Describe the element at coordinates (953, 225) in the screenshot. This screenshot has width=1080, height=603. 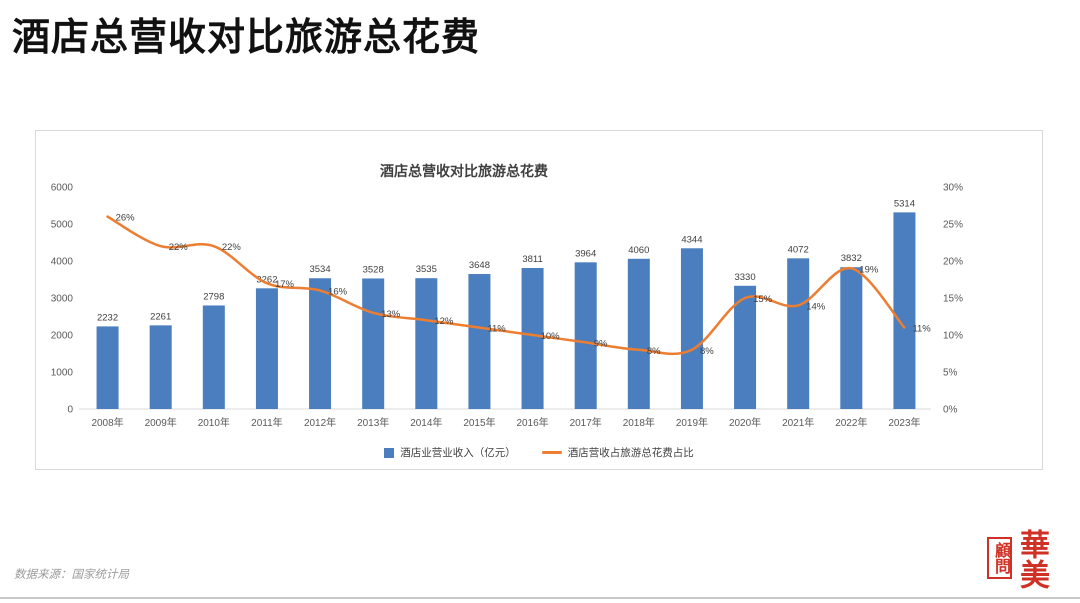
I see `y-axis-right-tick: 25%` at that location.